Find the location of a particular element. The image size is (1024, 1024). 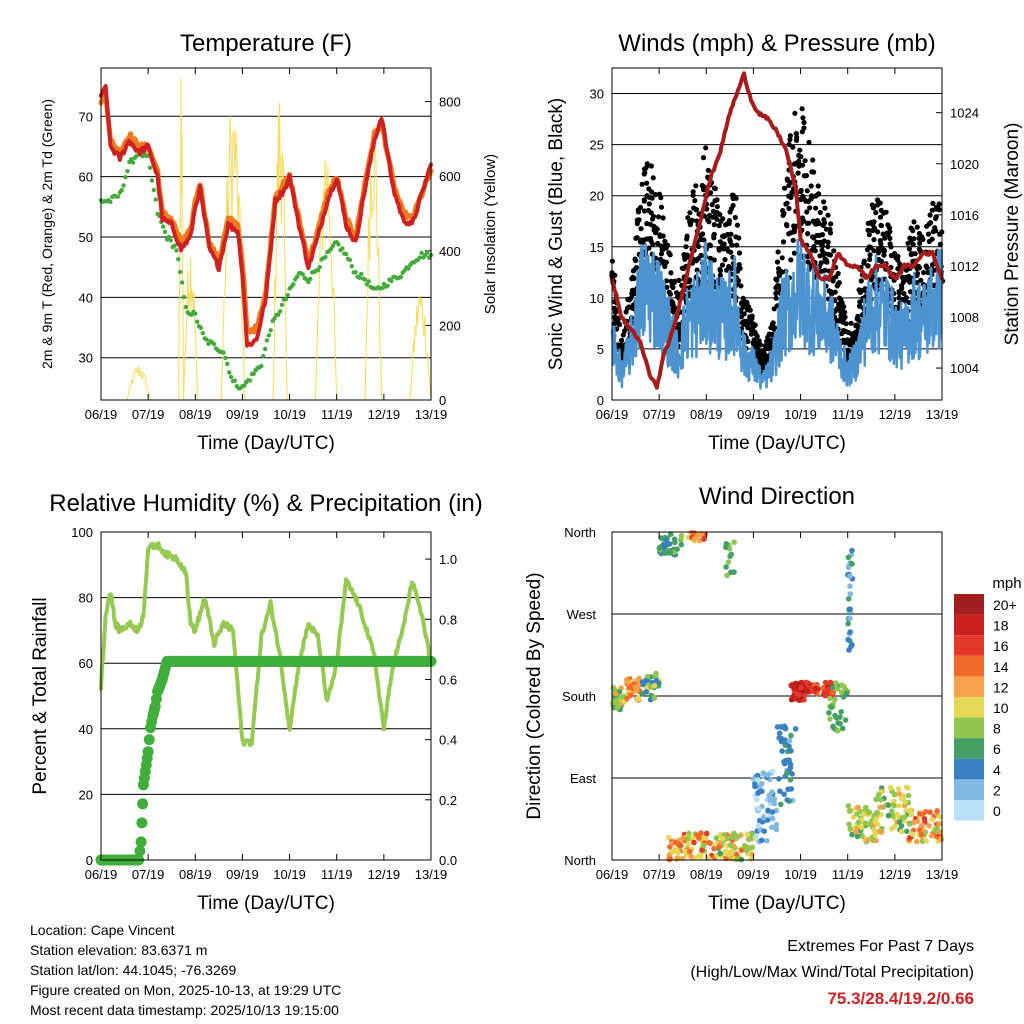

station-pressure-line is located at coordinates (777, 230).